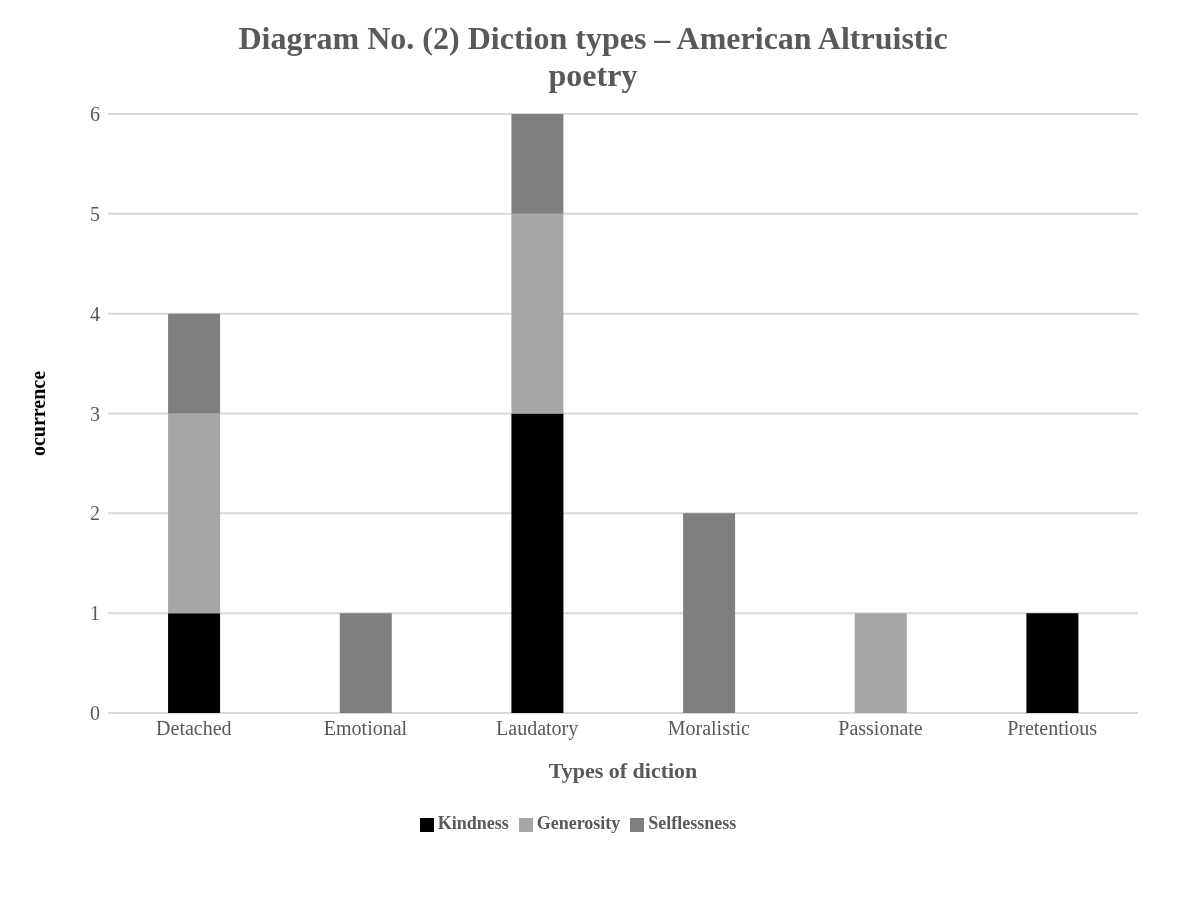  Describe the element at coordinates (623, 770) in the screenshot. I see `x-axis-title: Types of diction` at that location.